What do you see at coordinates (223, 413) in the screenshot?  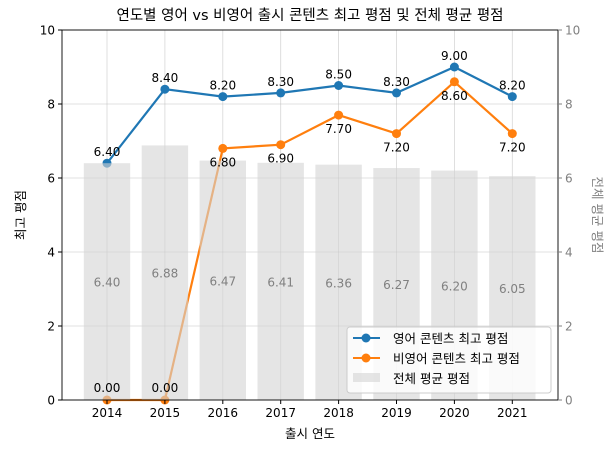 I see `x-tick-label: 2016` at bounding box center [223, 413].